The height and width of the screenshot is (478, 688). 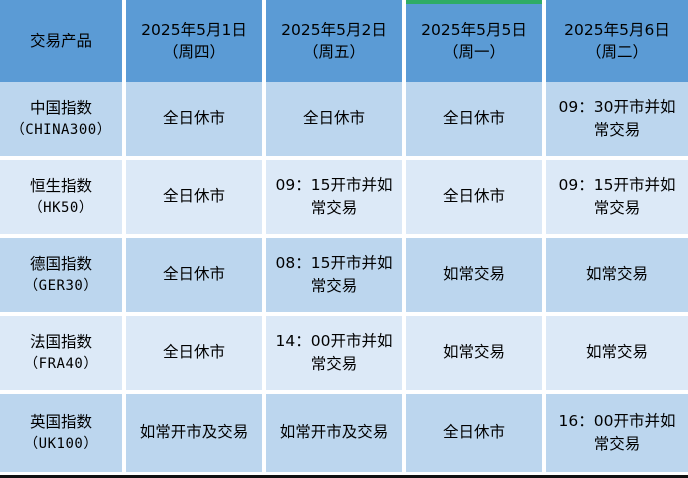 What do you see at coordinates (193, 52) in the screenshot?
I see `header-date-1-weekday: （周四）` at bounding box center [193, 52].